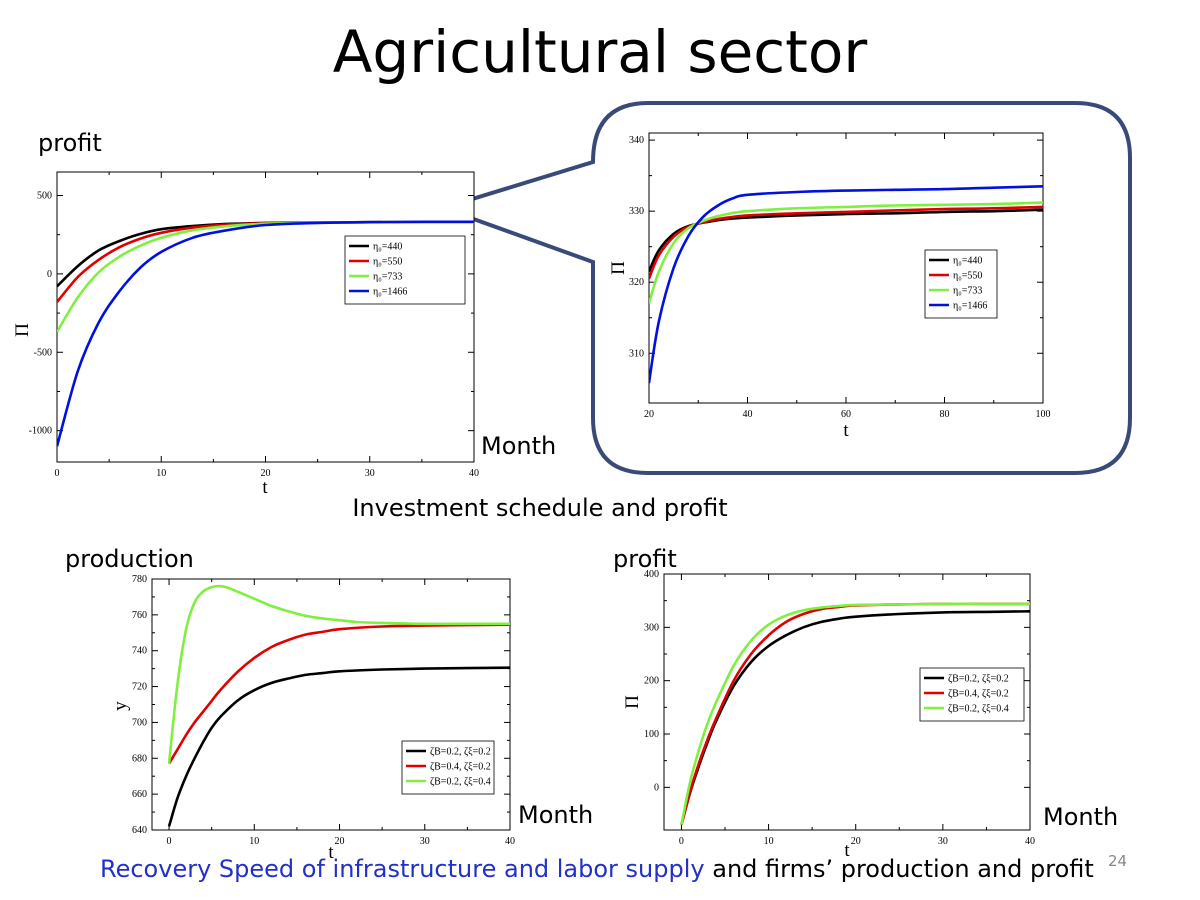 The width and height of the screenshot is (1200, 900). I want to click on top-left-ylabel: profit, so click(70, 143).